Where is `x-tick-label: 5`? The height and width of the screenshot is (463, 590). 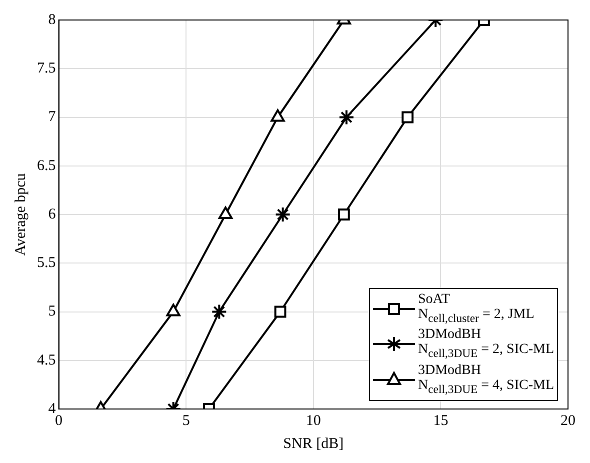
x-tick-label: 5 is located at coordinates (186, 420).